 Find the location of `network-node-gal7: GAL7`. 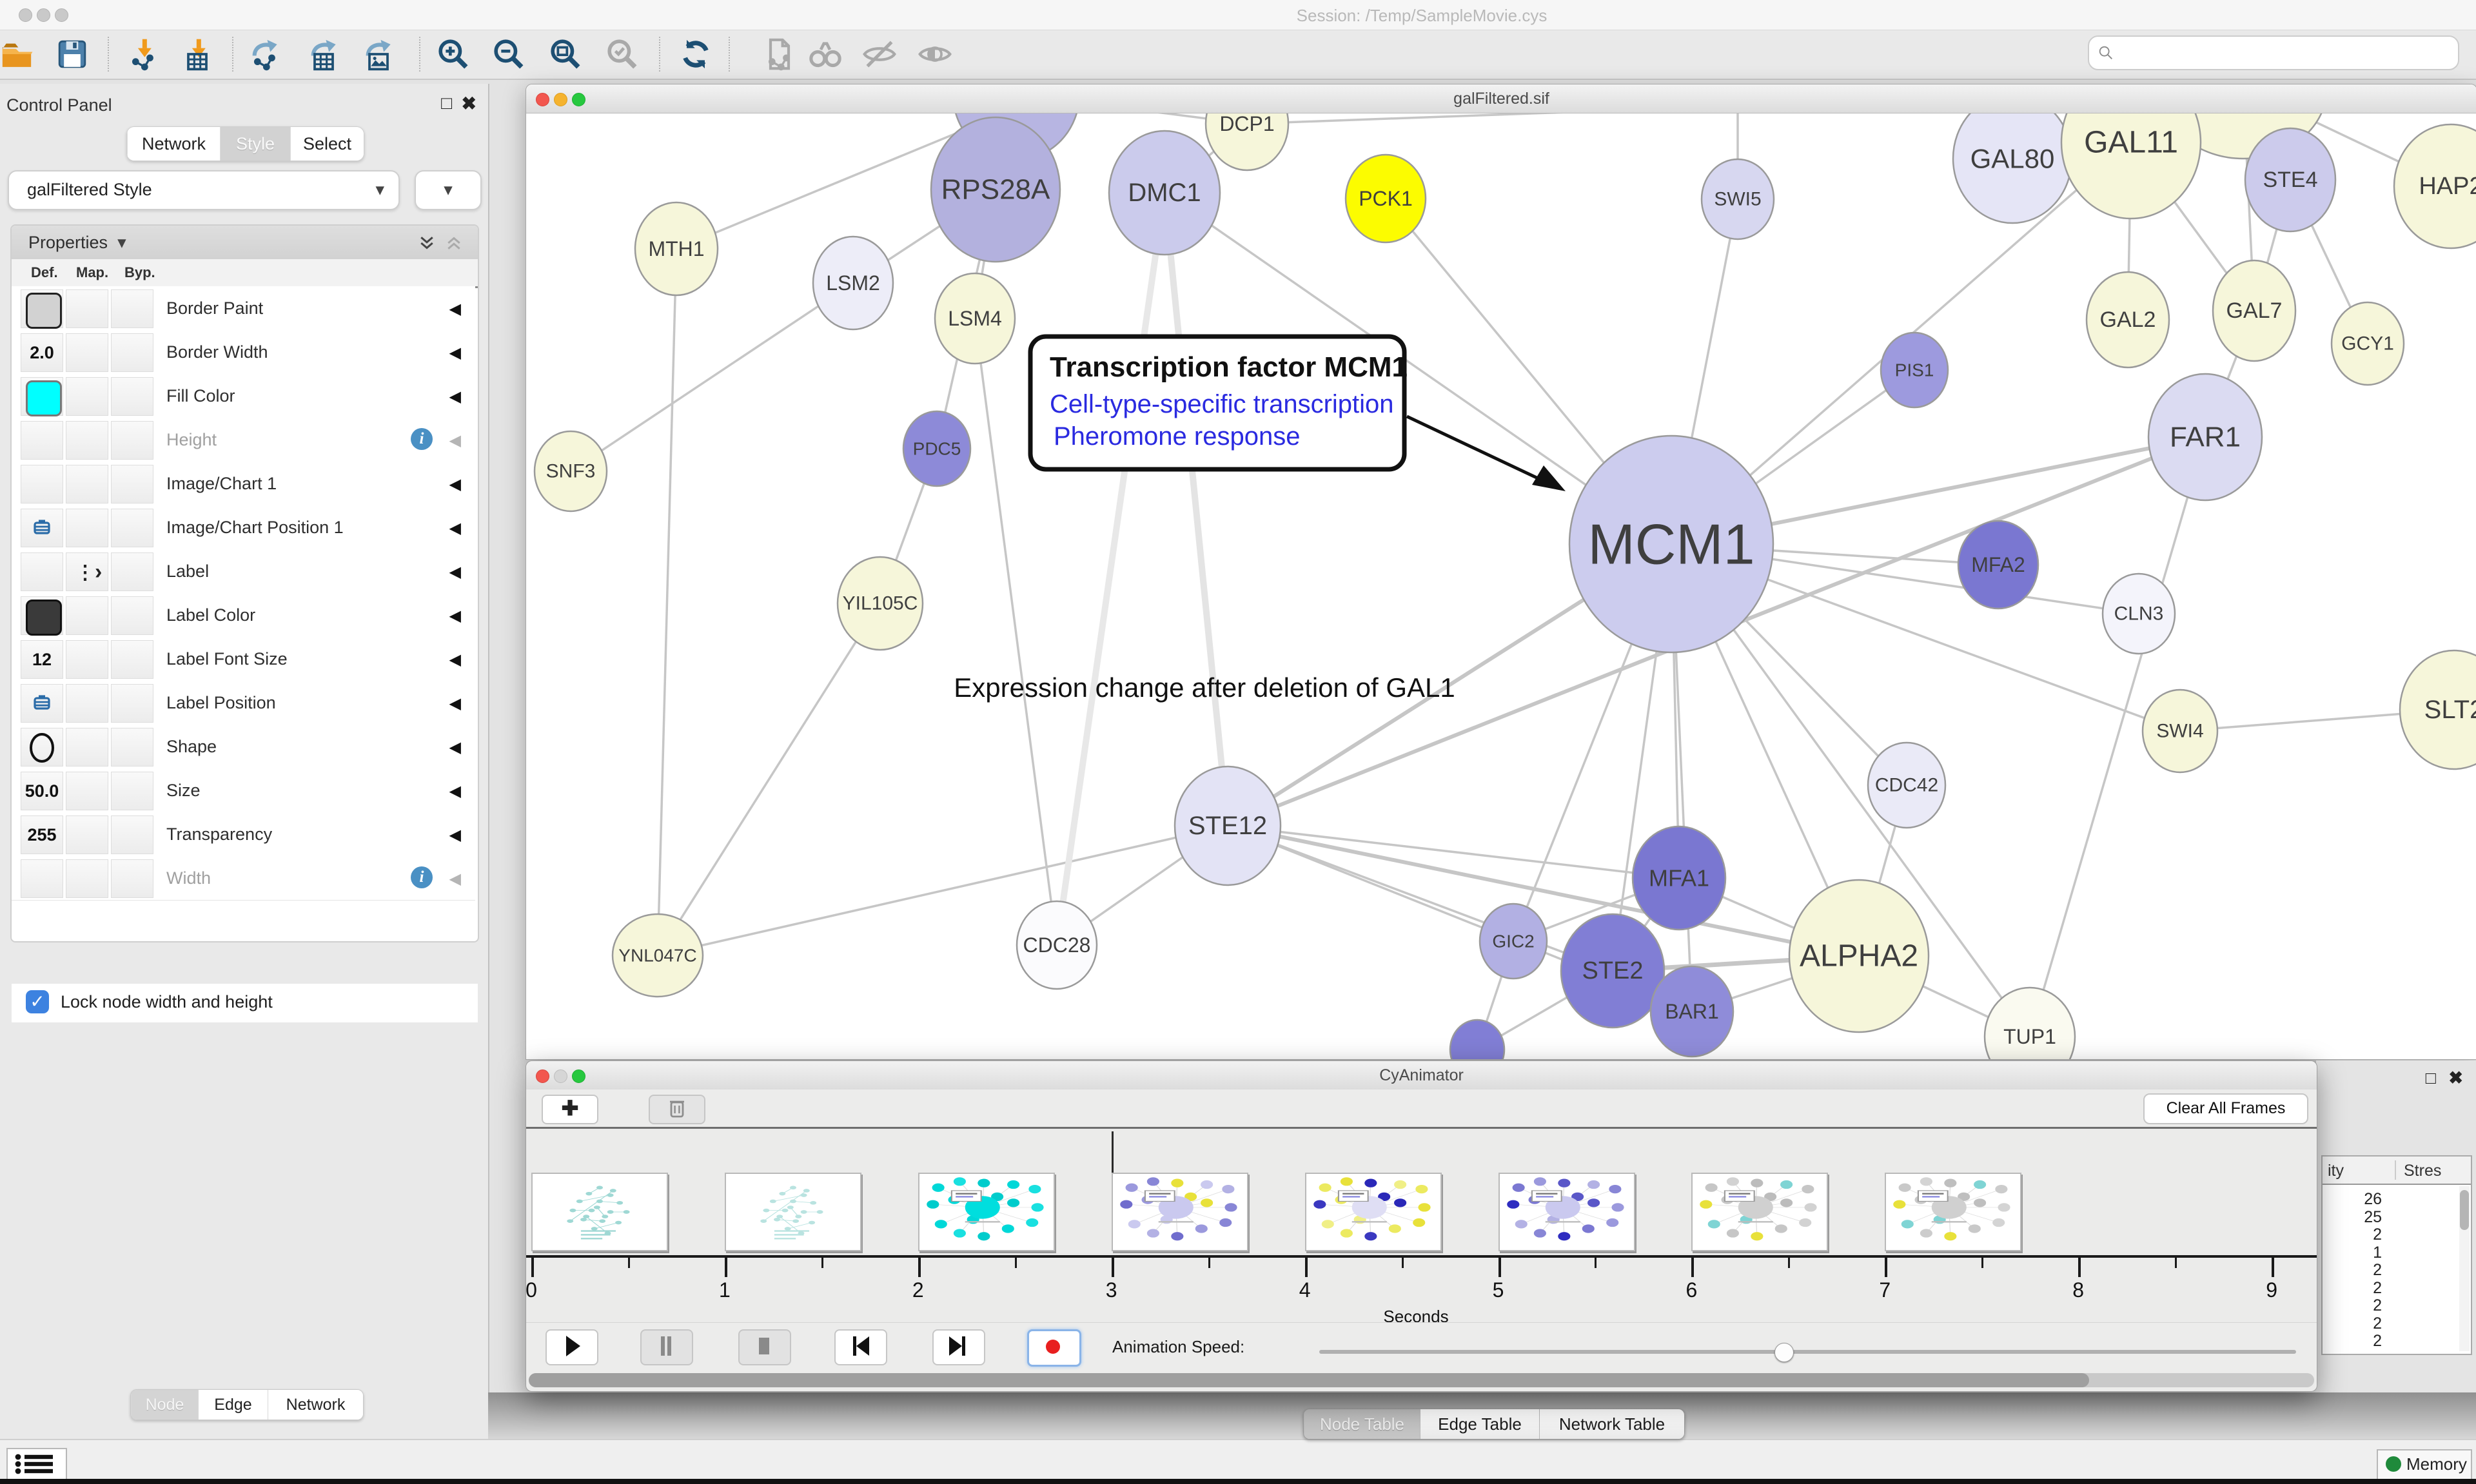

network-node-gal7: GAL7 is located at coordinates (2254, 310).